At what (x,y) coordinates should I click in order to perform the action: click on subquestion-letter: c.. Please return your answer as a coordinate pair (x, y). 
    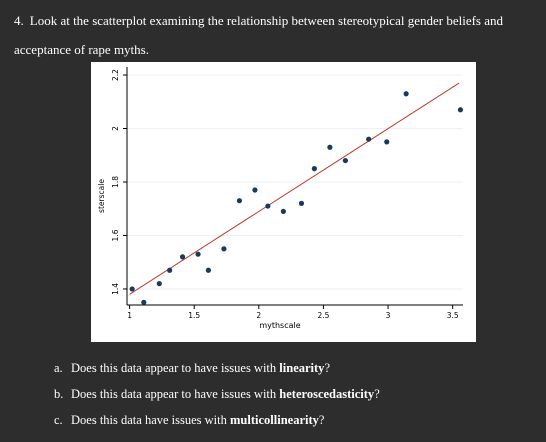
    Looking at the image, I should click on (58, 420).